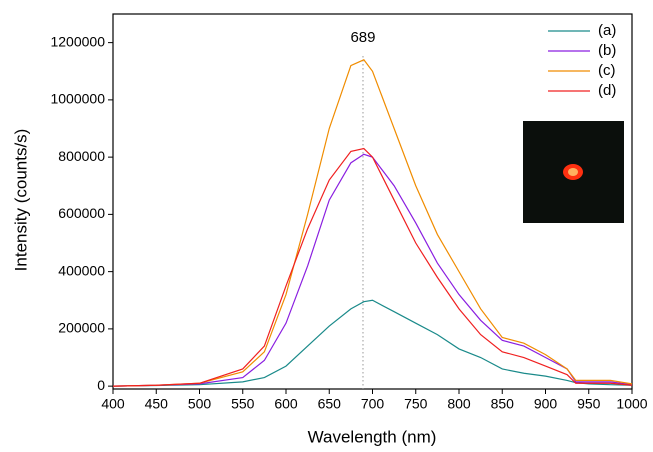 This screenshot has height=452, width=653. What do you see at coordinates (200, 404) in the screenshot?
I see `x-tick-label: 500` at bounding box center [200, 404].